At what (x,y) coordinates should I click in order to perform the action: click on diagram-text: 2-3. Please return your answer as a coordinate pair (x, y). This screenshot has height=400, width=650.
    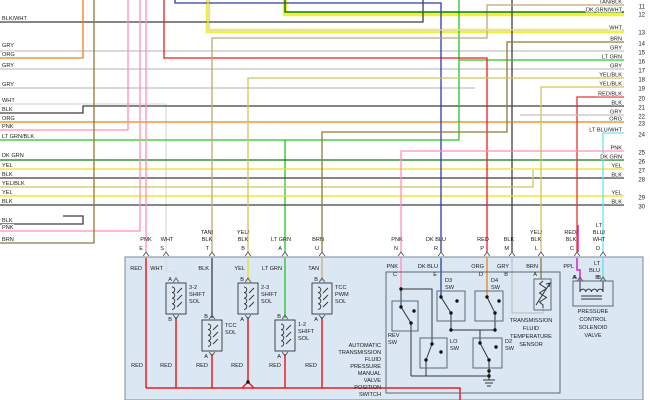
    Looking at the image, I should click on (265, 288).